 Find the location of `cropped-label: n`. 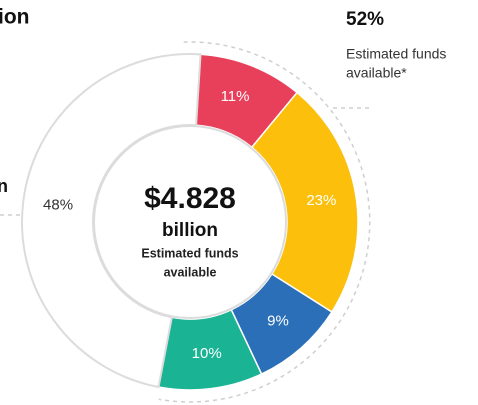

cropped-label: n is located at coordinates (4, 186).